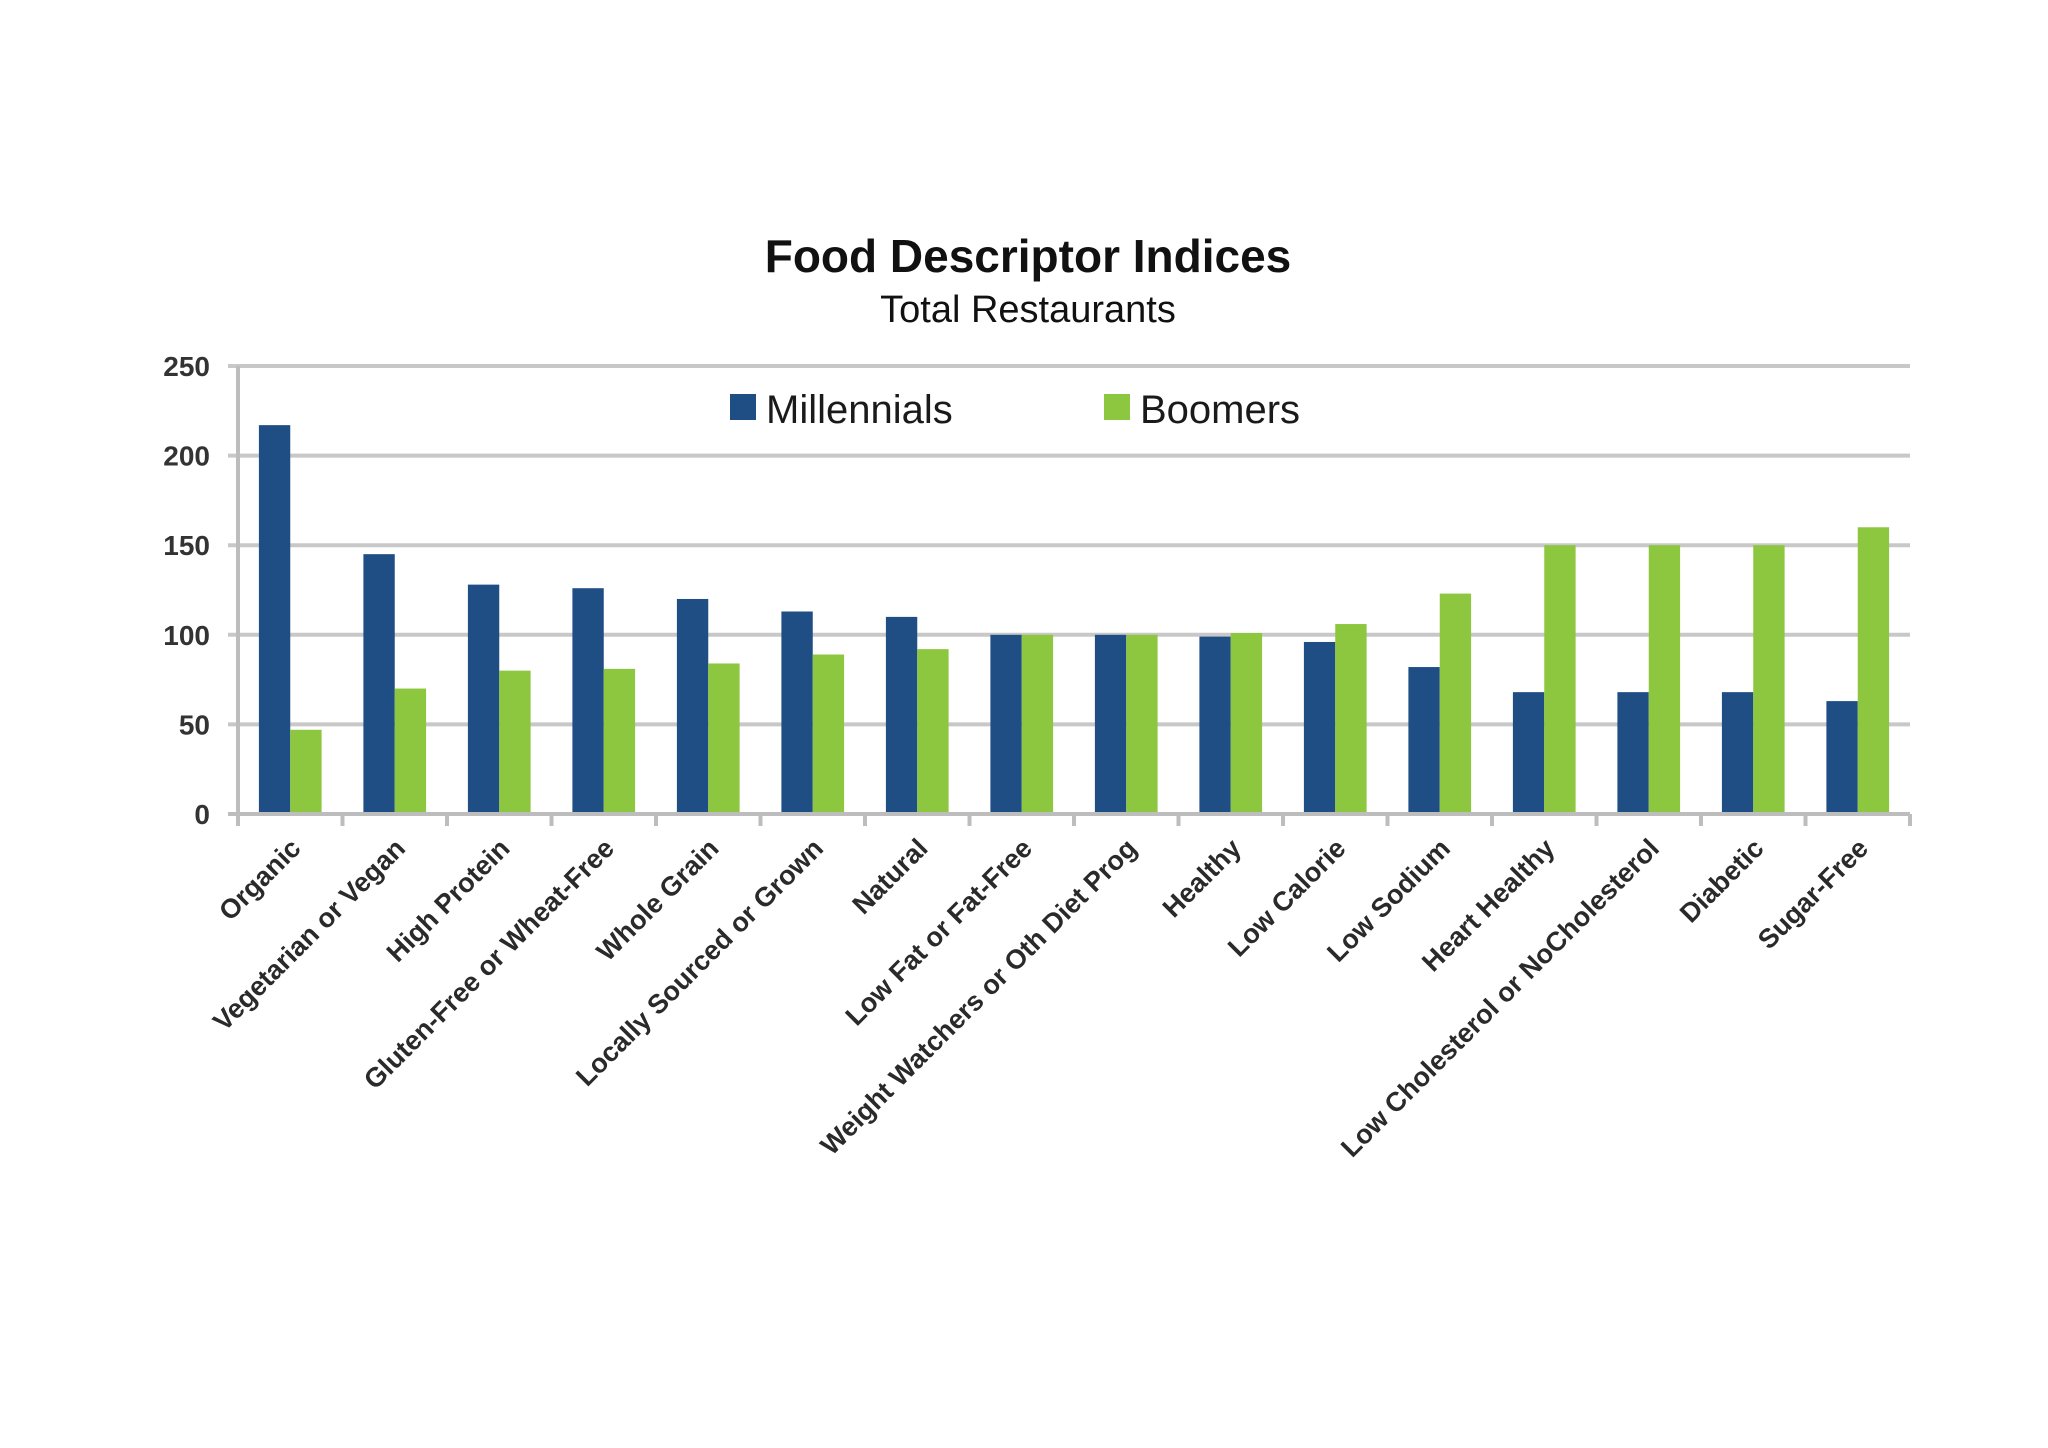 This screenshot has height=1448, width=2048. Describe the element at coordinates (743, 407) in the screenshot. I see `legend-swatch-millennials` at that location.